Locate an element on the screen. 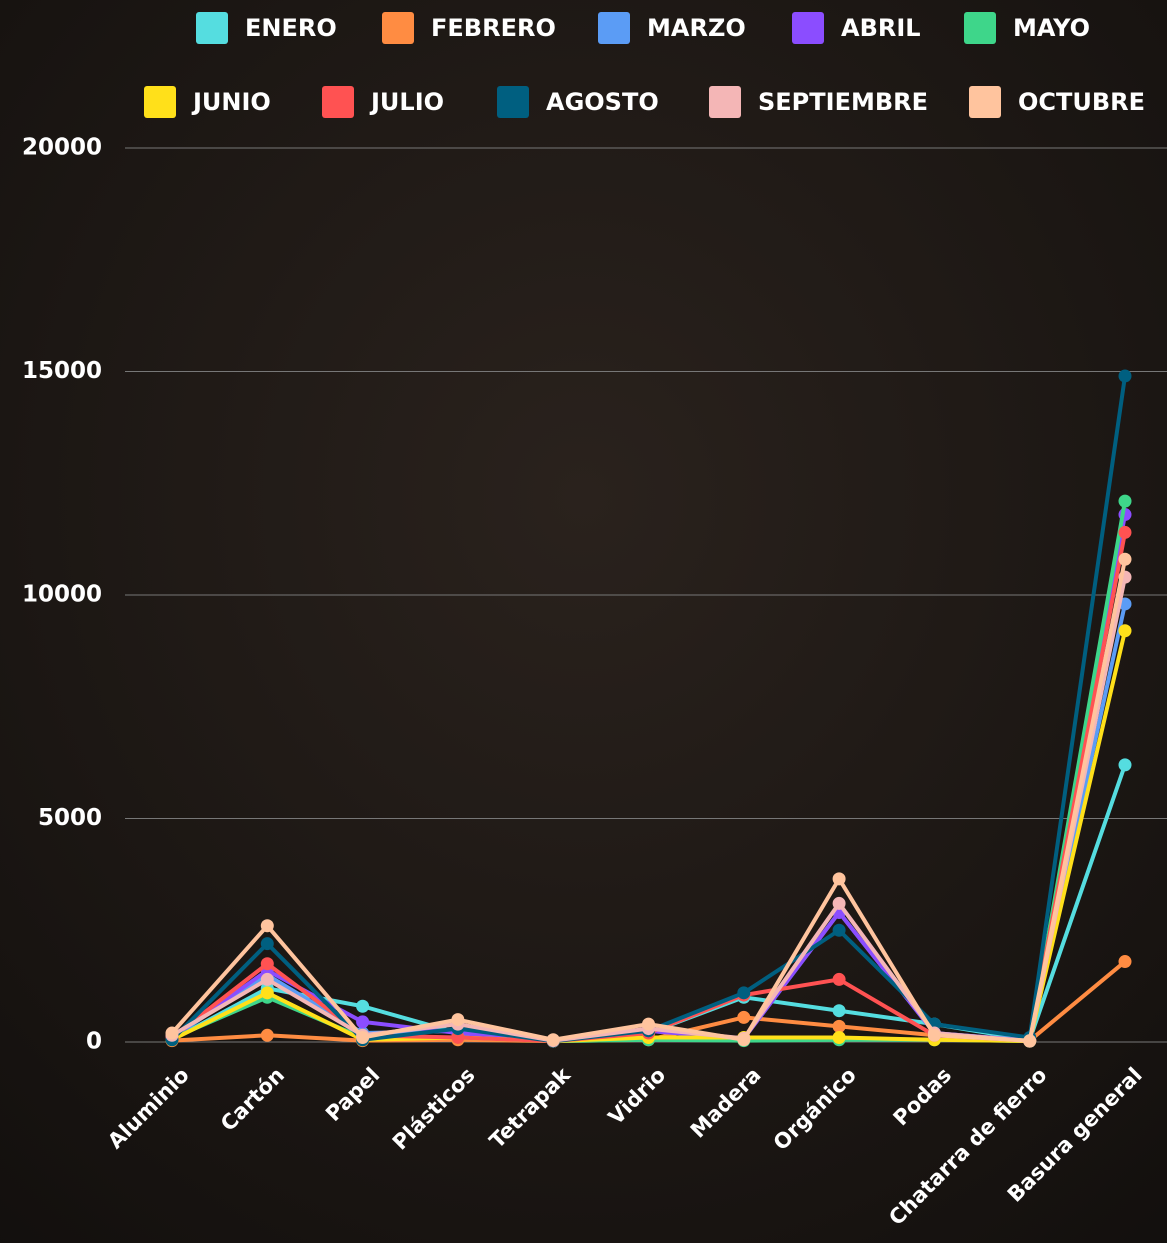 This screenshot has height=1243, width=1167. y-tick-label: 0 is located at coordinates (94, 1042).